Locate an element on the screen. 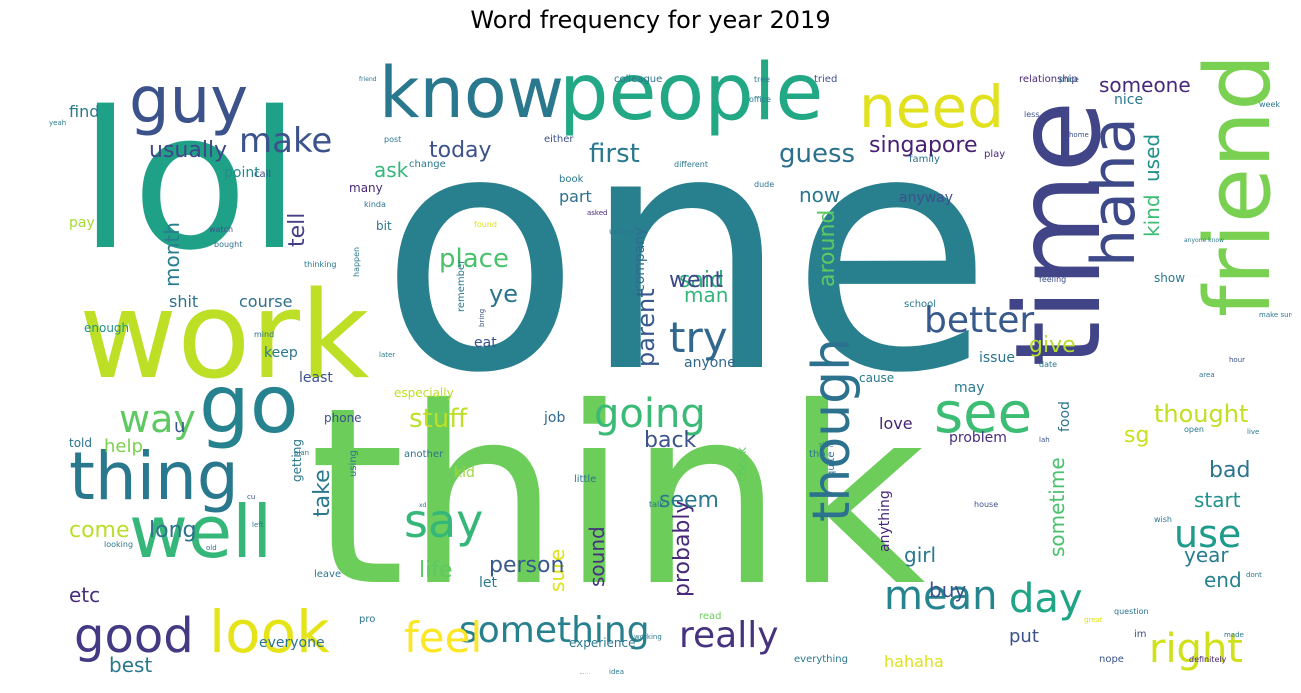  word-told: told is located at coordinates (80, 443).